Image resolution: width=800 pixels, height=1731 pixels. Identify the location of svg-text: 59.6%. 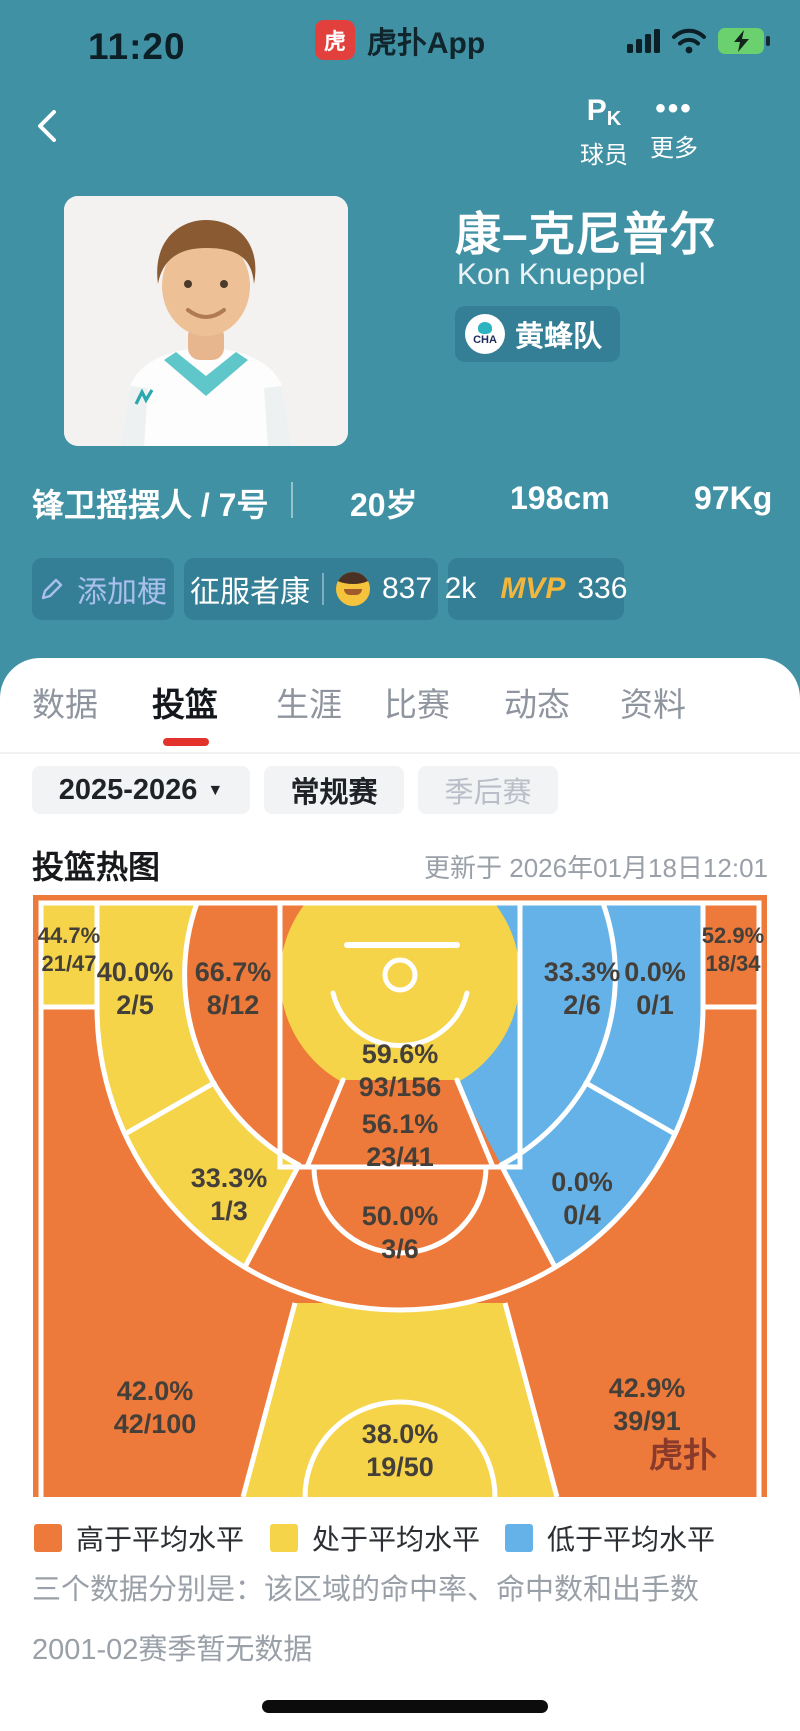
(400, 1054).